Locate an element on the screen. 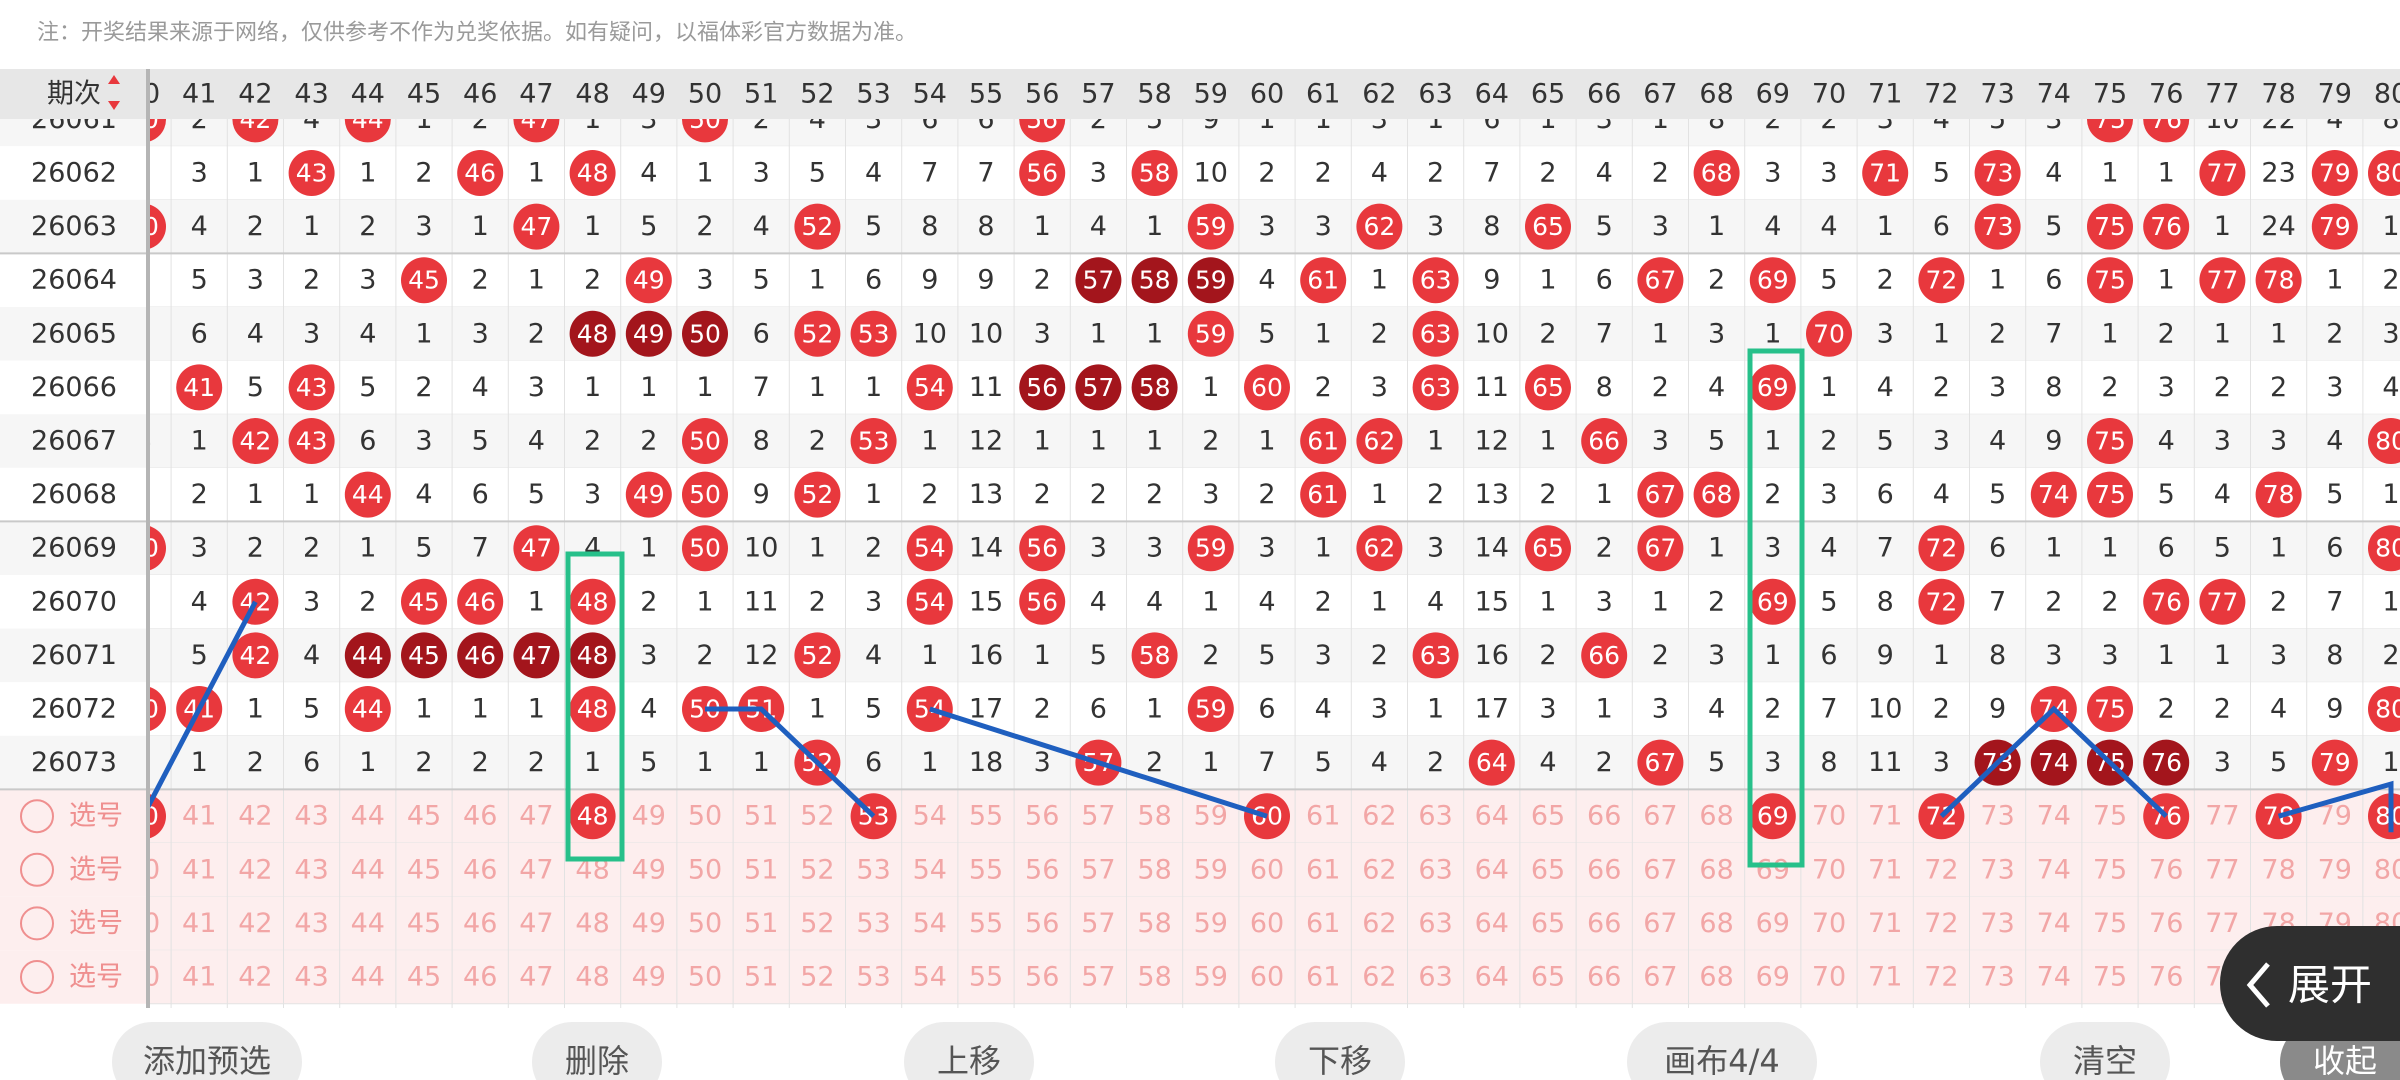 This screenshot has height=1080, width=2400. cell-number: 7 is located at coordinates (1266, 762).